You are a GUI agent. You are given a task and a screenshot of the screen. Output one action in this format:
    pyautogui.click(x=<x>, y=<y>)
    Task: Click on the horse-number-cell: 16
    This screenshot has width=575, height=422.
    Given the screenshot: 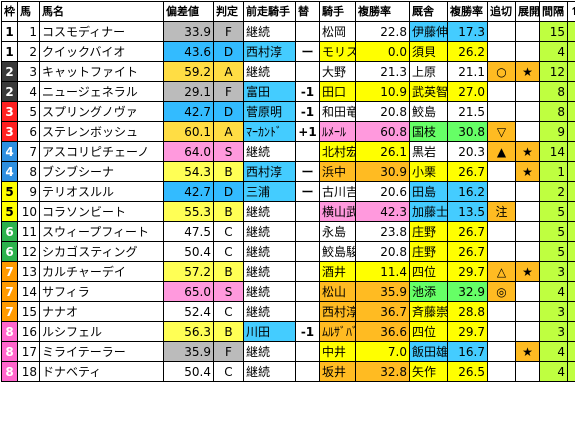 What is the action you would take?
    pyautogui.click(x=28, y=331)
    